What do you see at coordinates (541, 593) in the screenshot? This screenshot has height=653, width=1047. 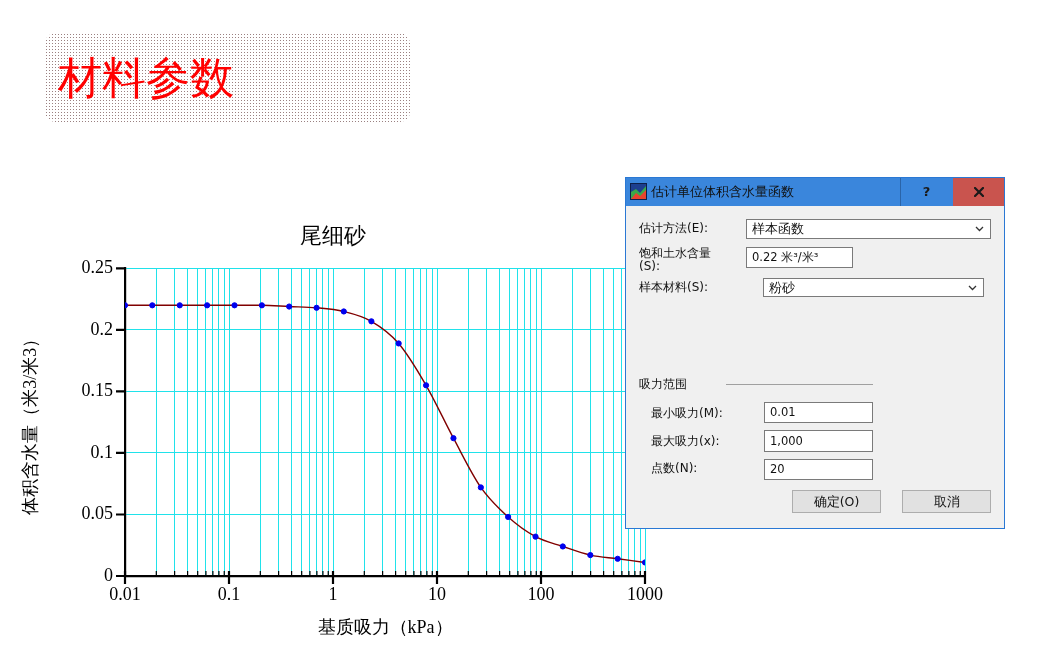 I see `x-tick-label: 100` at bounding box center [541, 593].